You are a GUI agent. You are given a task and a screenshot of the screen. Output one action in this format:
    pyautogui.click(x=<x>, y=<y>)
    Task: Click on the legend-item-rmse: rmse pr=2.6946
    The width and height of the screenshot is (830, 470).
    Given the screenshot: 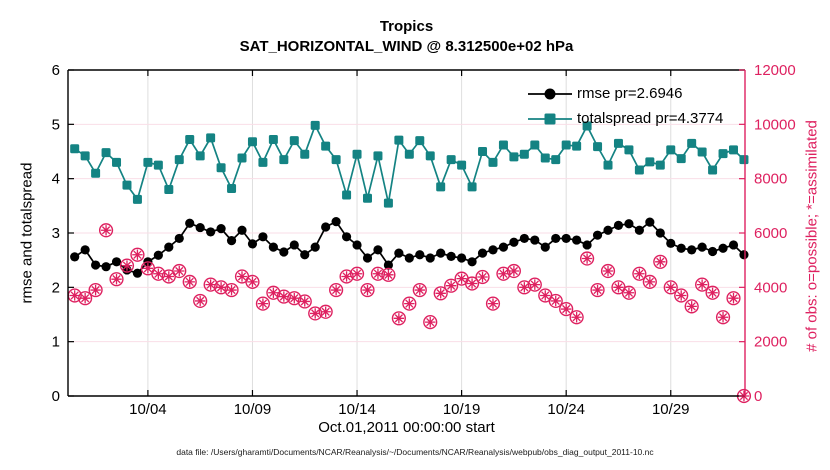 What is the action you would take?
    pyautogui.click(x=625, y=93)
    